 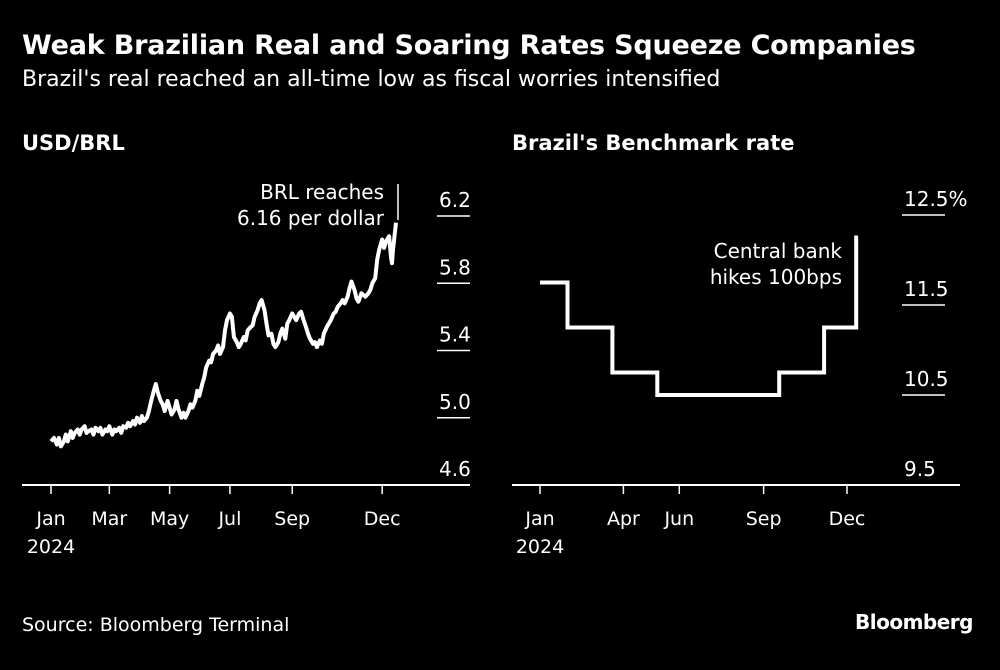 I want to click on benchmark-rate-y-tick-label: 10.5, so click(x=926, y=379).